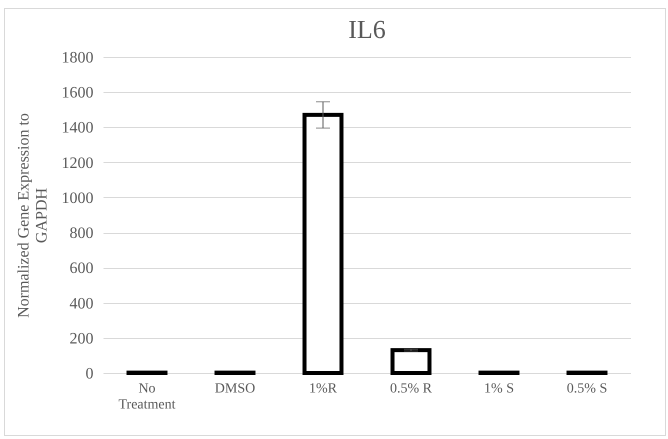 The height and width of the screenshot is (439, 668). I want to click on y-tick-label: 1200, so click(78, 163).